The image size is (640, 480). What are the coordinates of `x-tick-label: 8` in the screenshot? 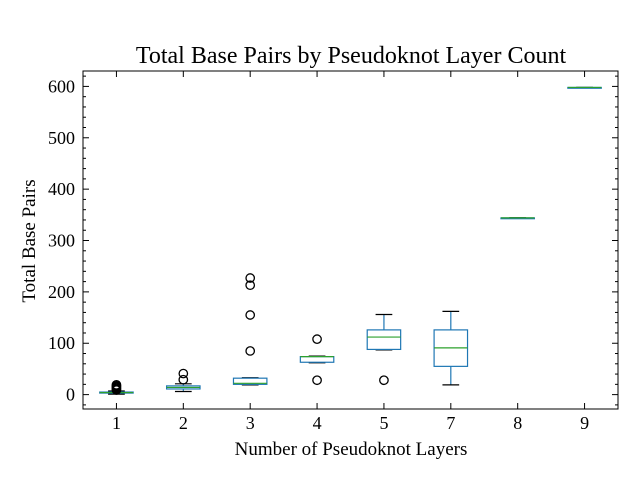 It's located at (517, 423).